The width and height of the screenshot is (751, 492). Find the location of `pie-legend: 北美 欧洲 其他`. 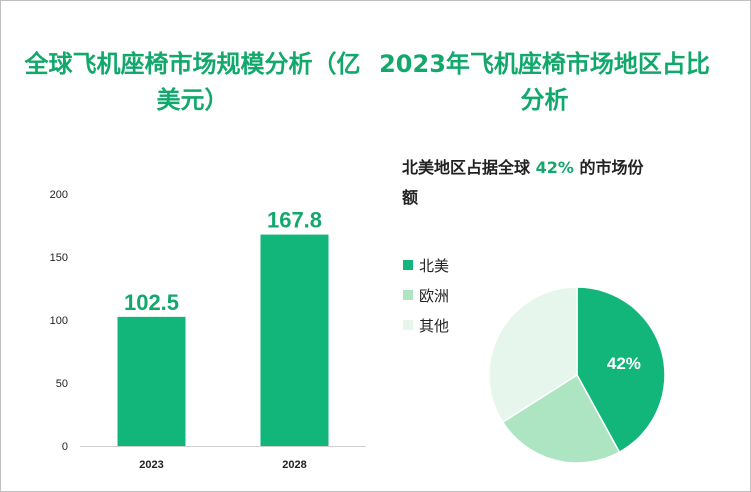

pie-legend: 北美 欧洲 其他 is located at coordinates (426, 295).